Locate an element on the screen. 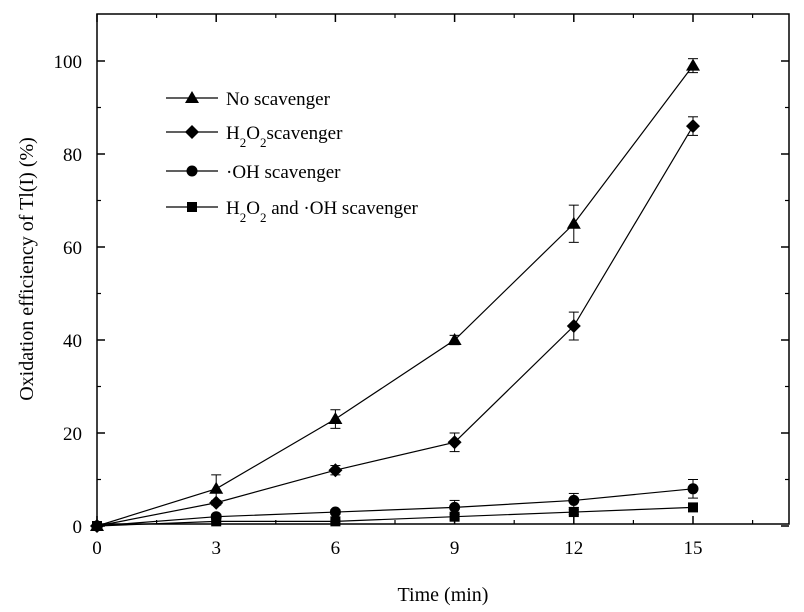  legend-label-part: No scavenger is located at coordinates (278, 99).